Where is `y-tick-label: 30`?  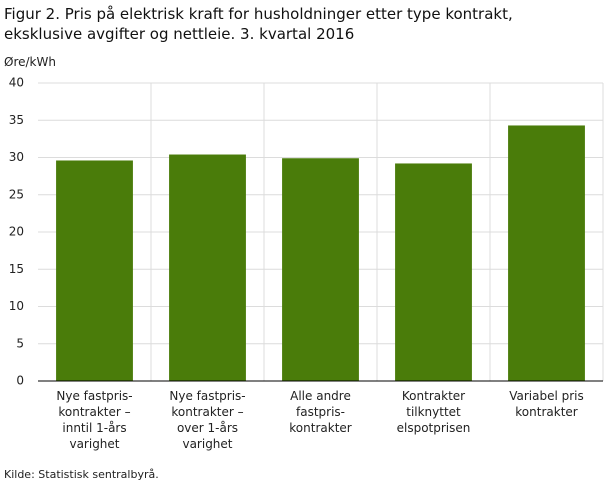 y-tick-label: 30 is located at coordinates (16, 157).